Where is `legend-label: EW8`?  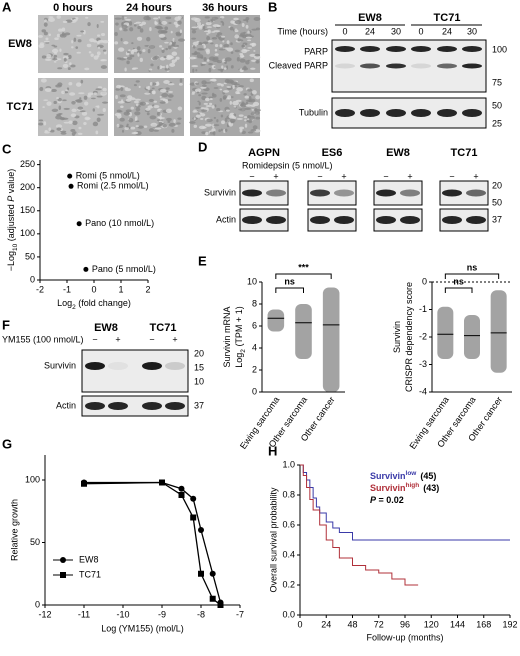
legend-label: EW8 is located at coordinates (89, 559).